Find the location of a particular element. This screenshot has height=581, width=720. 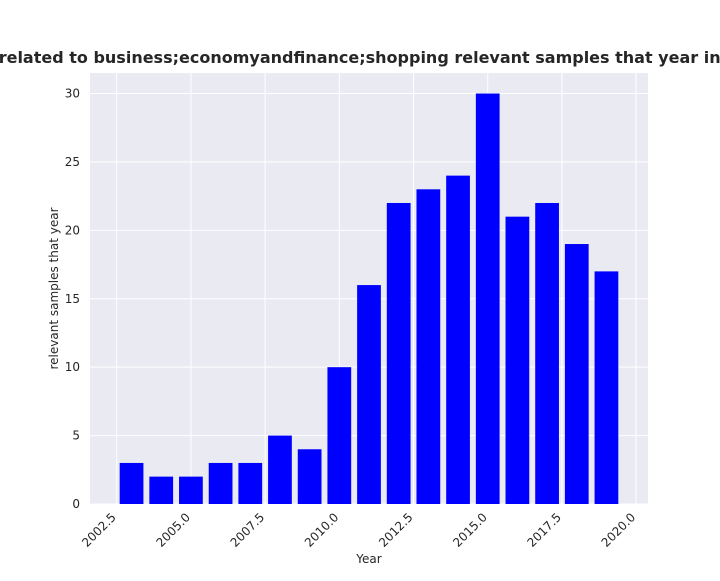

y-tick-label: 0 is located at coordinates (76, 504).